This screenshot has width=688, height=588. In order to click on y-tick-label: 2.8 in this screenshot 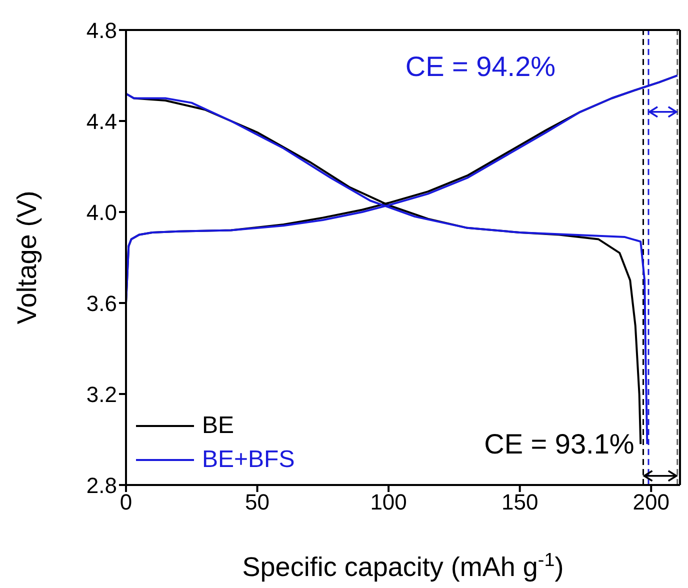, I will do `click(101, 485)`.